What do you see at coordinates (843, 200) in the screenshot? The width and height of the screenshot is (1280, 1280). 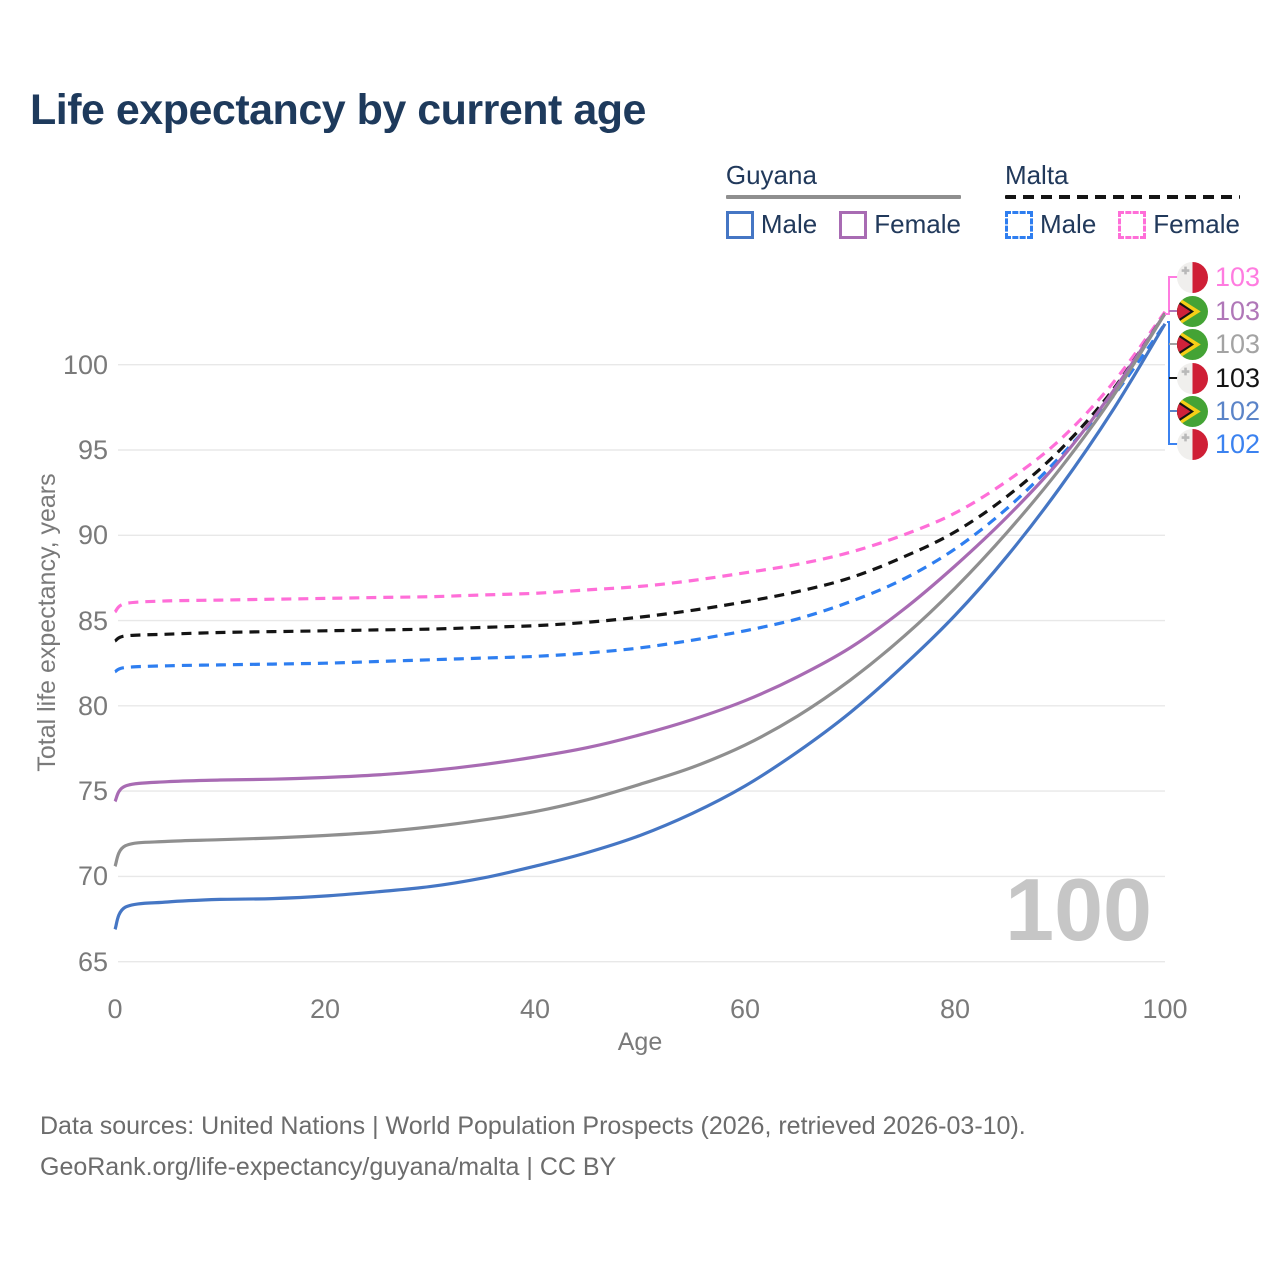 I see `legend-group-guyana: Guyana Male Female` at bounding box center [843, 200].